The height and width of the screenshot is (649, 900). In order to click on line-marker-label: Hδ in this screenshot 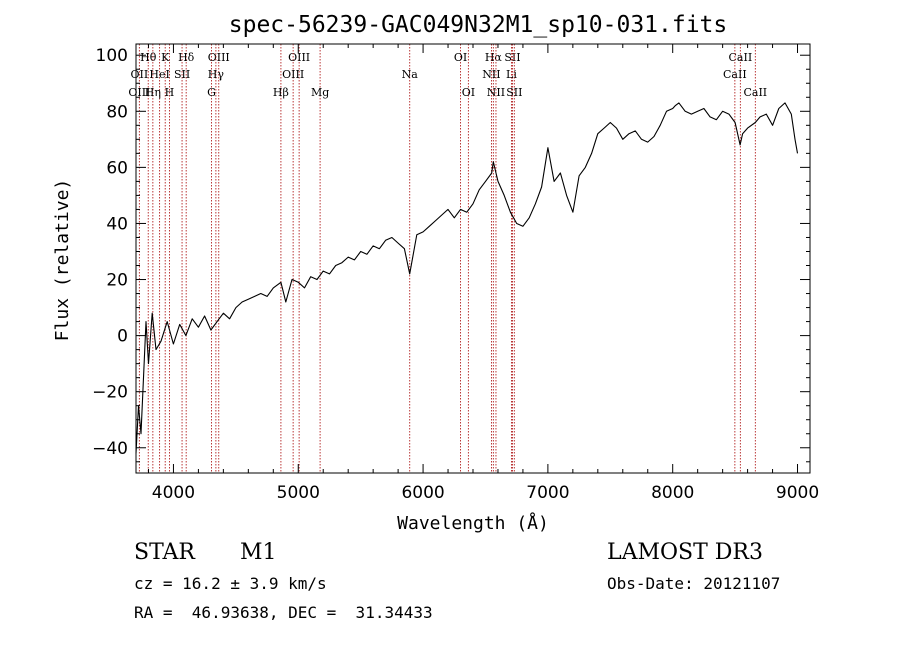, I will do `click(186, 57)`.